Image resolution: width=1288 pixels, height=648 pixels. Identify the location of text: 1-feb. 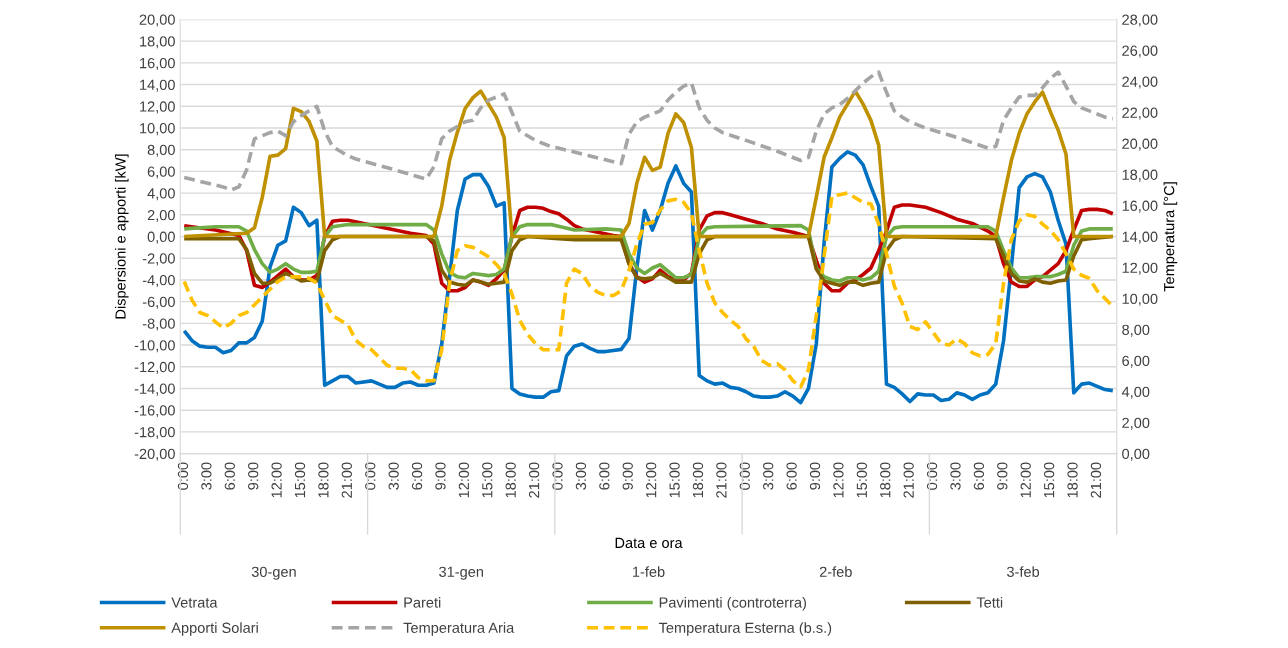
(649, 571).